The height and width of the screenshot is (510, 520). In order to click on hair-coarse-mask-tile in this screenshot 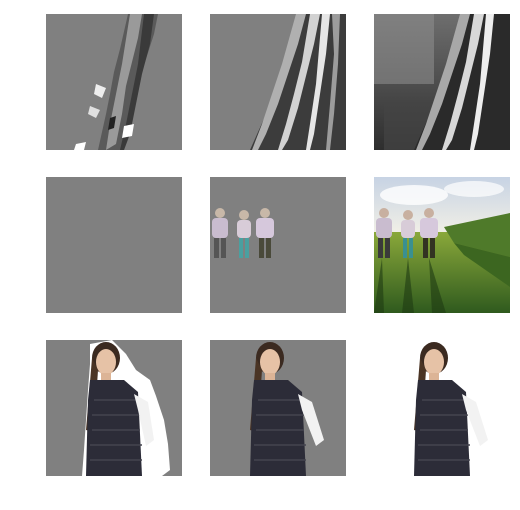, I will do `click(114, 82)`.